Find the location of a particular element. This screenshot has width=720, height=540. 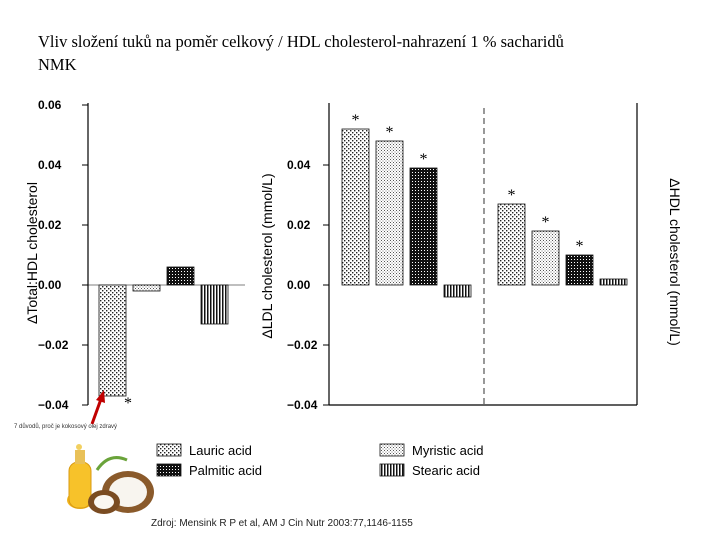

left-tick-labels: 0.06 0.04 0.02 0.00 −0.02 −0.04 is located at coordinates (63, 255).